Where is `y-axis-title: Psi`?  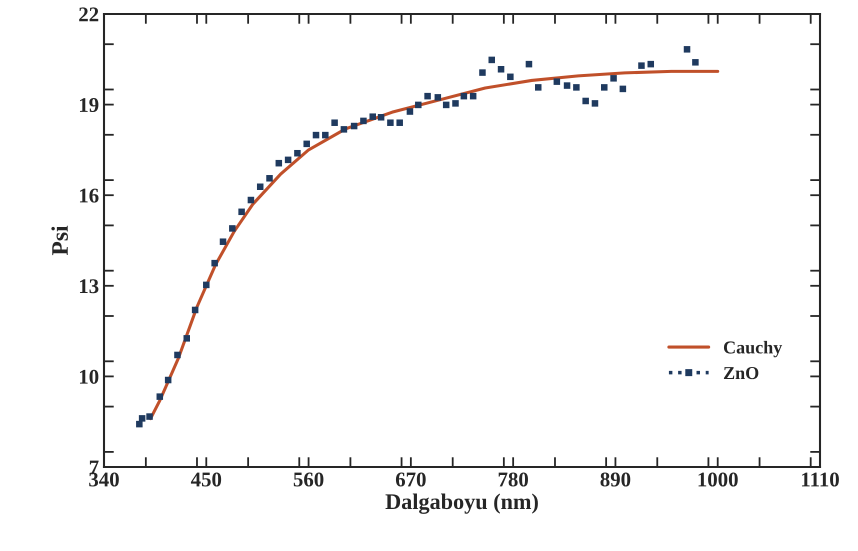 y-axis-title: Psi is located at coordinates (59, 241).